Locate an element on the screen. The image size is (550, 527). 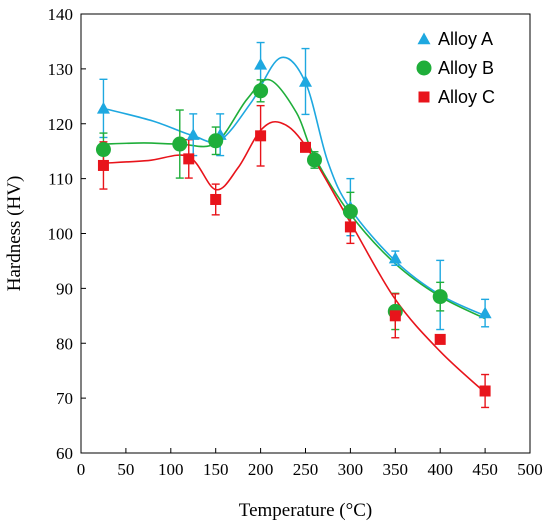
legend-entry-alloy-b: Alloy B is located at coordinates (455, 68).